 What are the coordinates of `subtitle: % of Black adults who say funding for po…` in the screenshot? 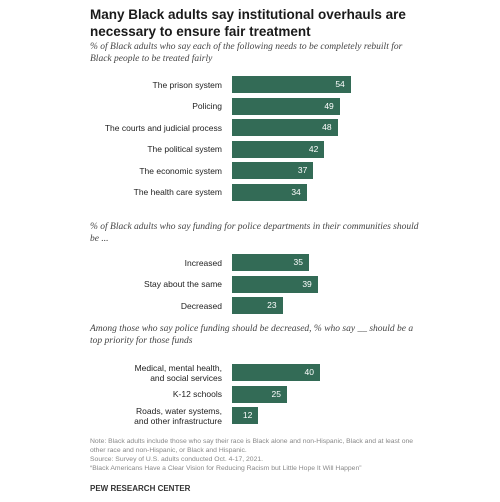 It's located at (254, 233).